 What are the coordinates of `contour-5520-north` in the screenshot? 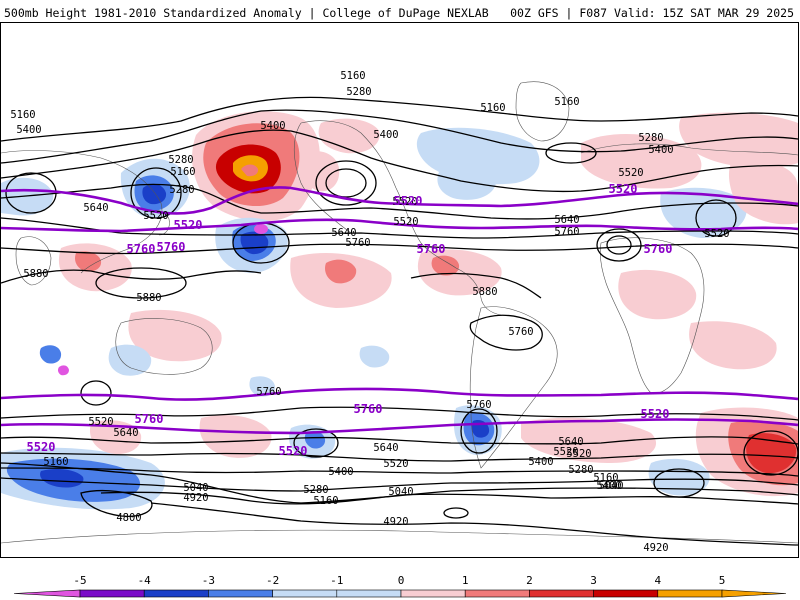 It's located at (399, 201).